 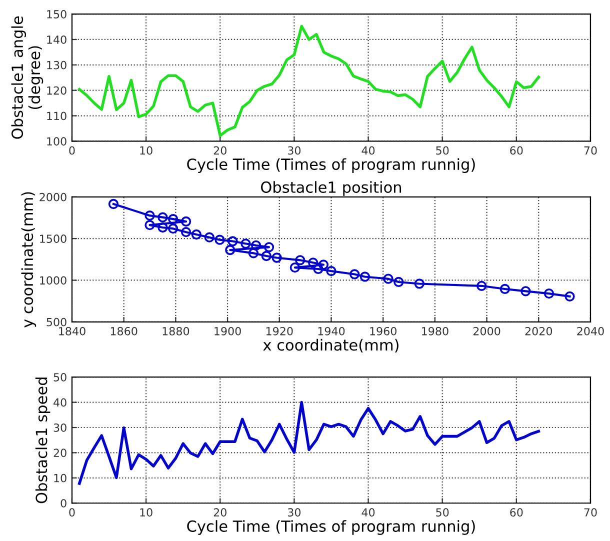 What do you see at coordinates (331, 331) in the screenshot?
I see `x-tick-label: 1940` at bounding box center [331, 331].